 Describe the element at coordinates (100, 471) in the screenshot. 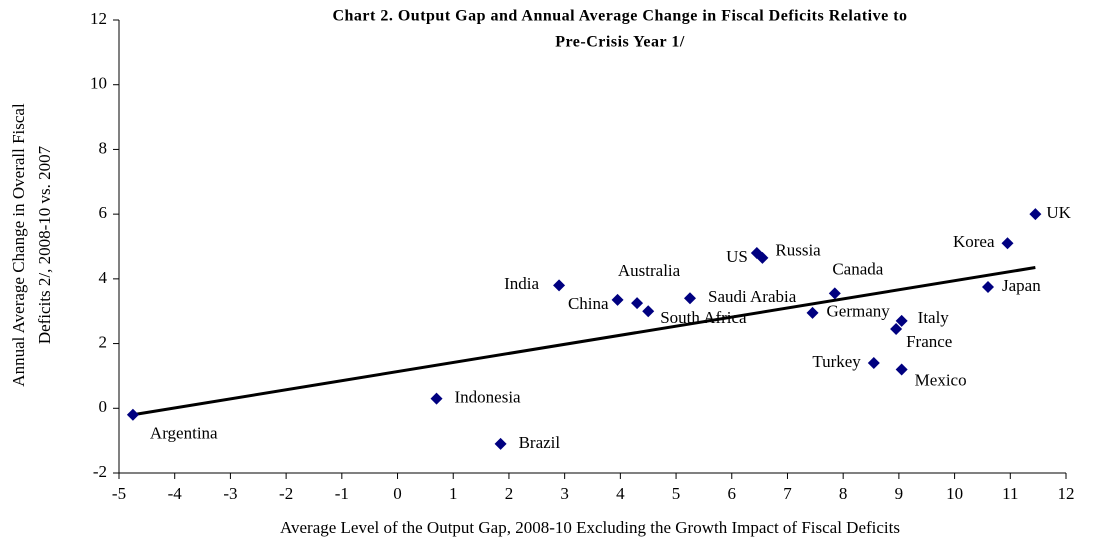

I see `y-tick-label: -2` at that location.